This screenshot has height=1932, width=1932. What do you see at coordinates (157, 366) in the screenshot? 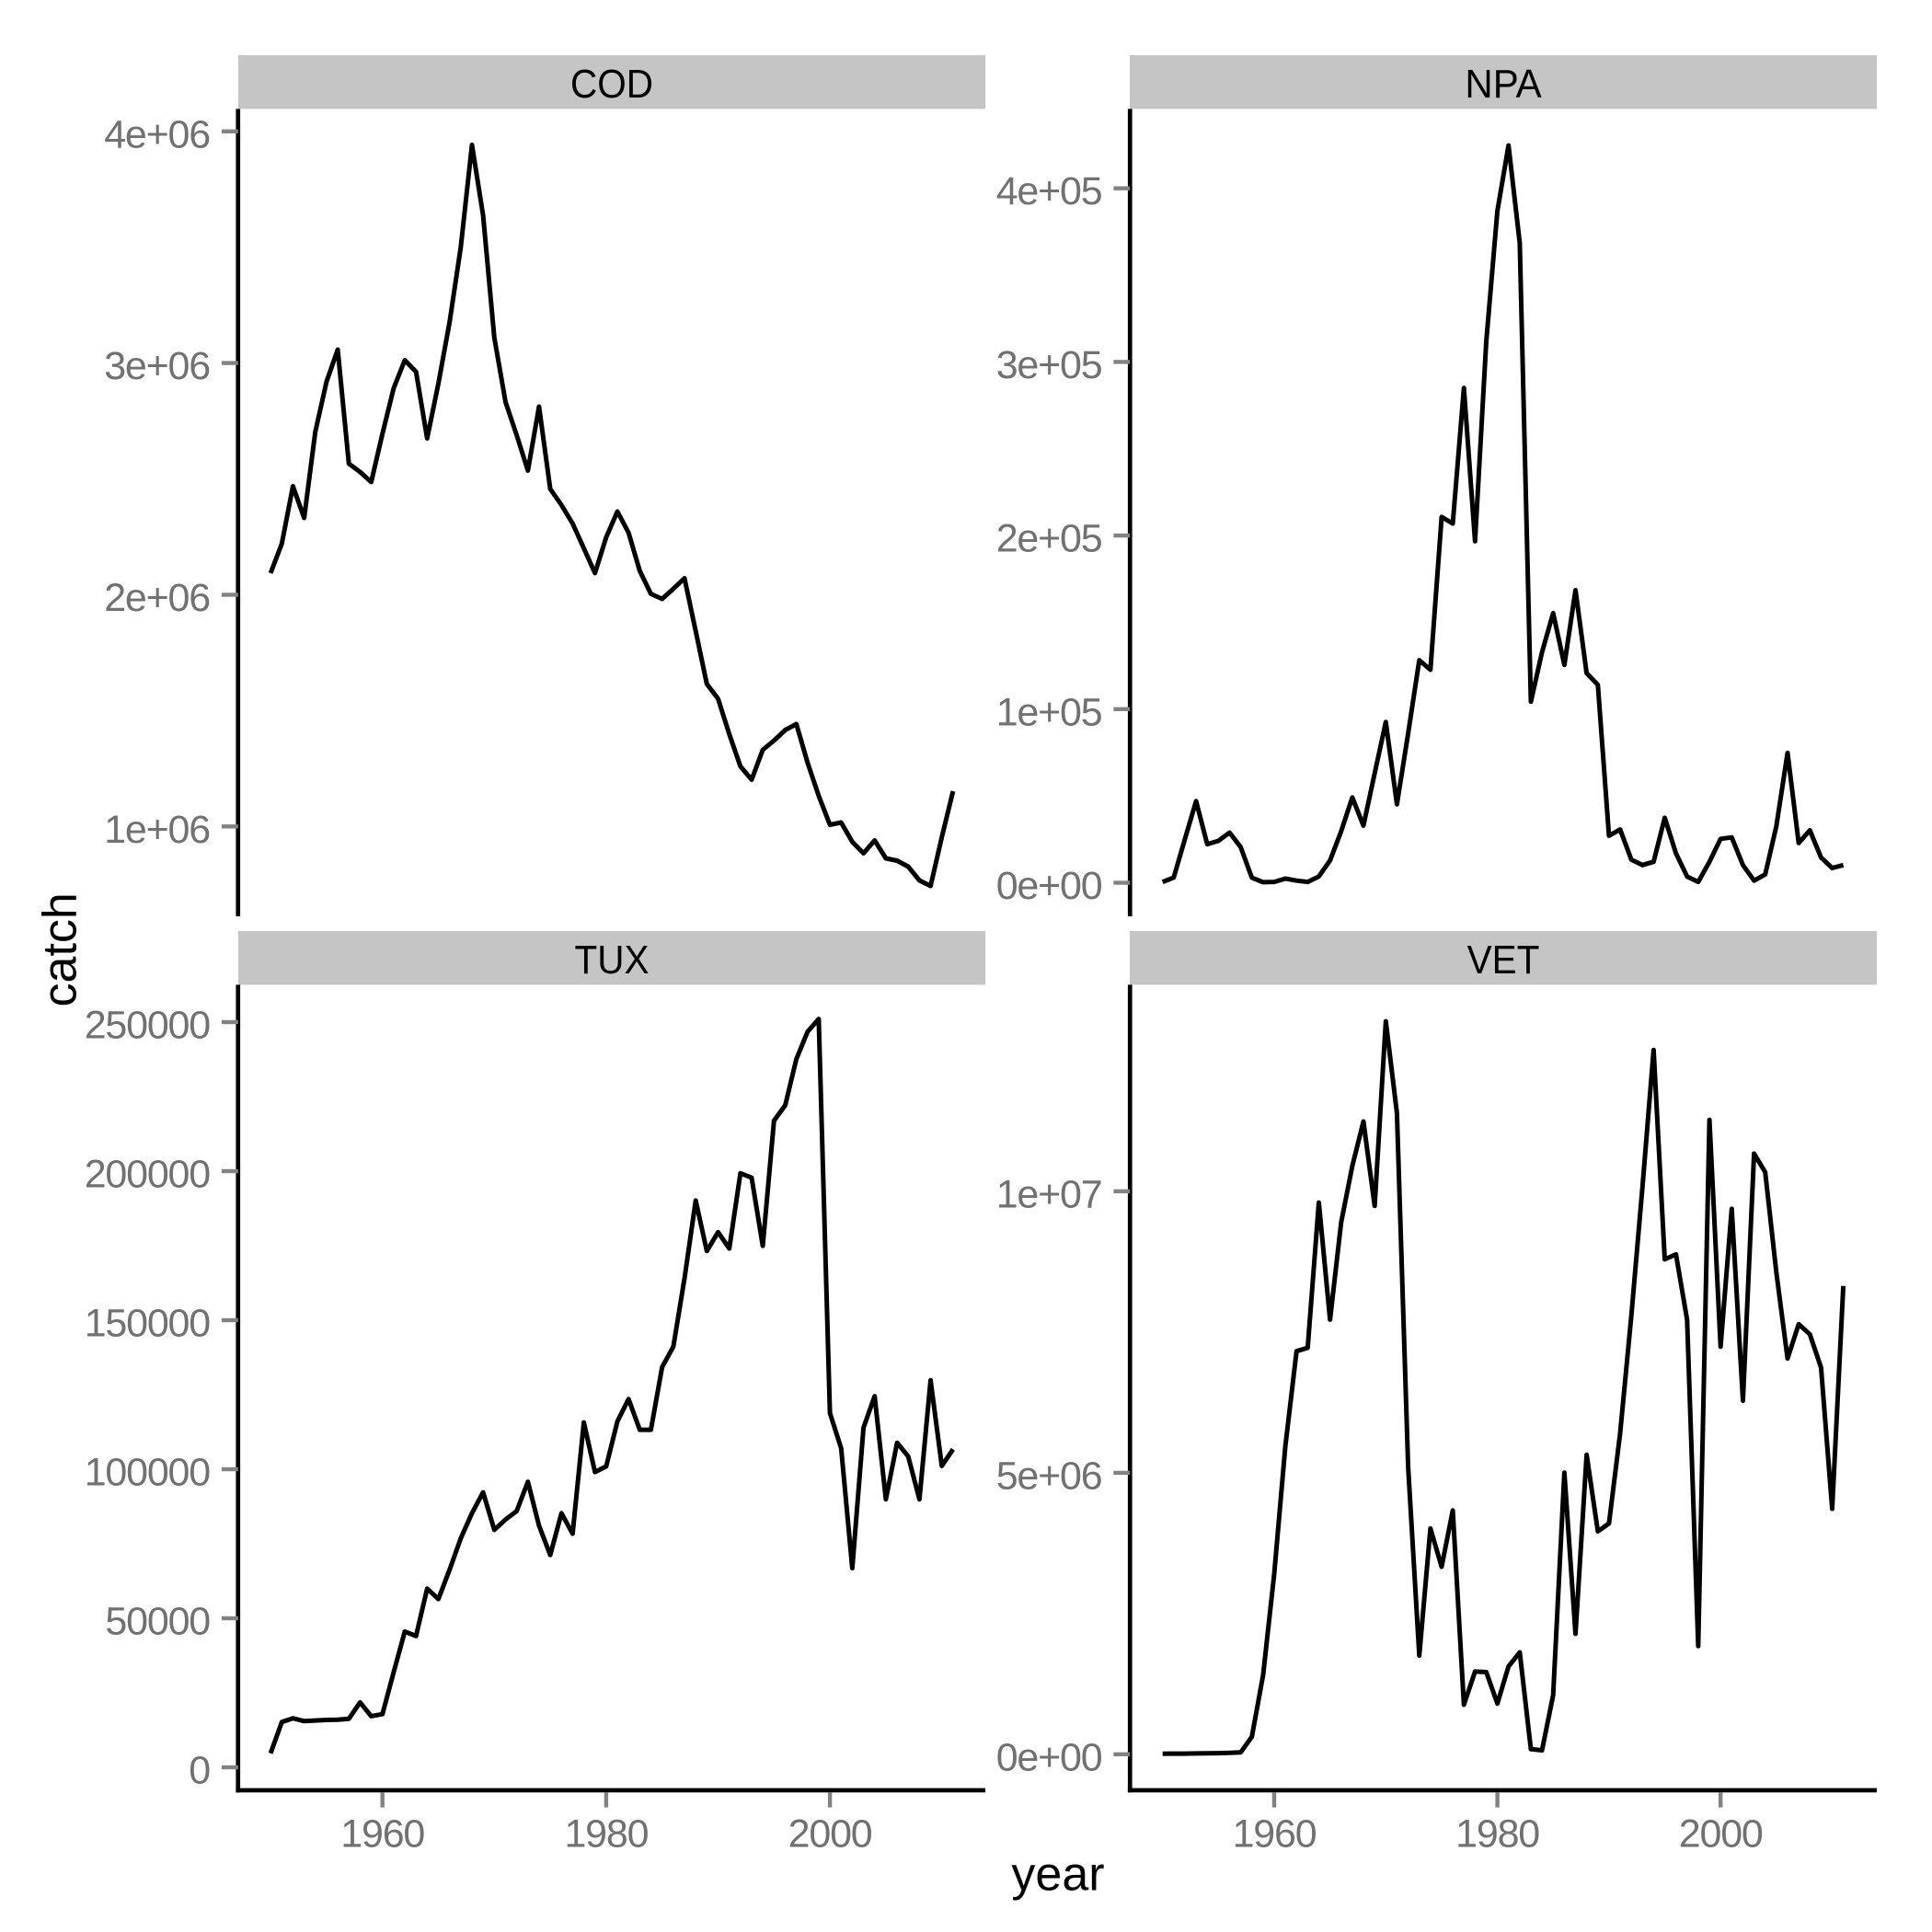
I see `svg-text: 3e+06` at bounding box center [157, 366].